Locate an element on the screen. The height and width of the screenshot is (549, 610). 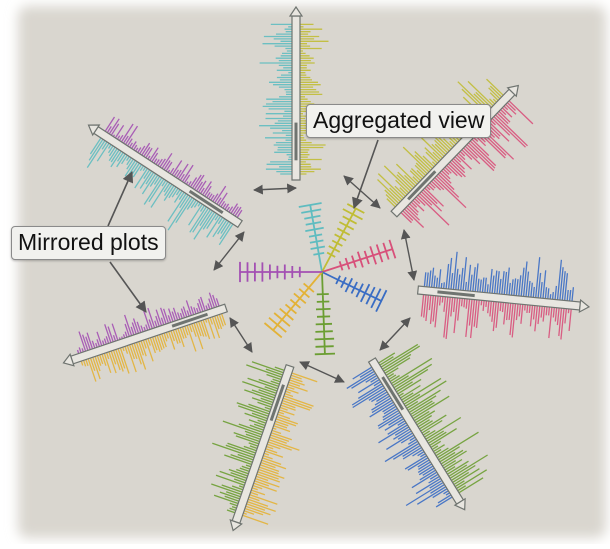
aggregated-view is located at coordinates (318, 279).